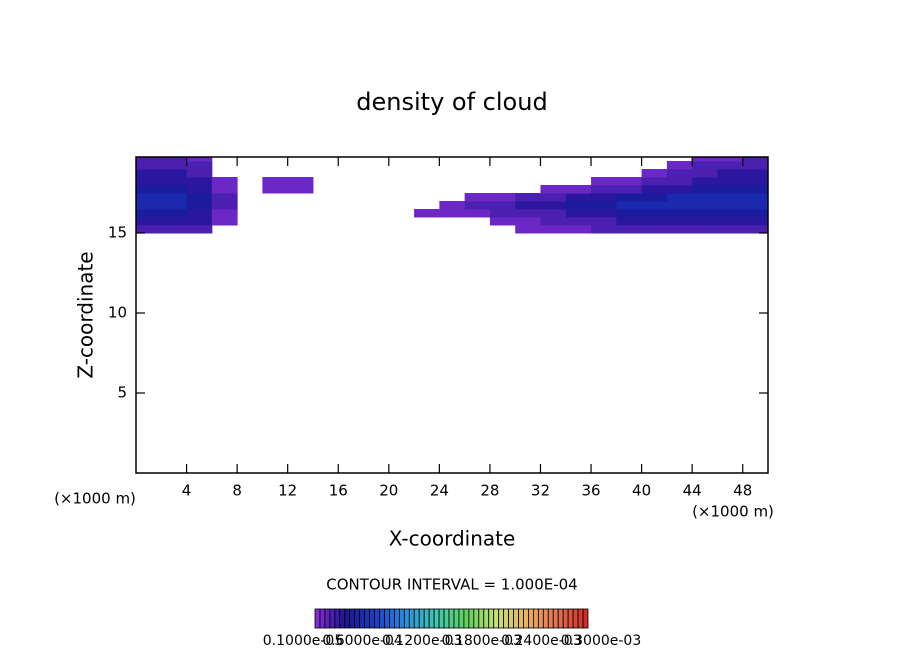 This screenshot has width=904, height=654. What do you see at coordinates (117, 233) in the screenshot?
I see `y-tick-label: 15` at bounding box center [117, 233].